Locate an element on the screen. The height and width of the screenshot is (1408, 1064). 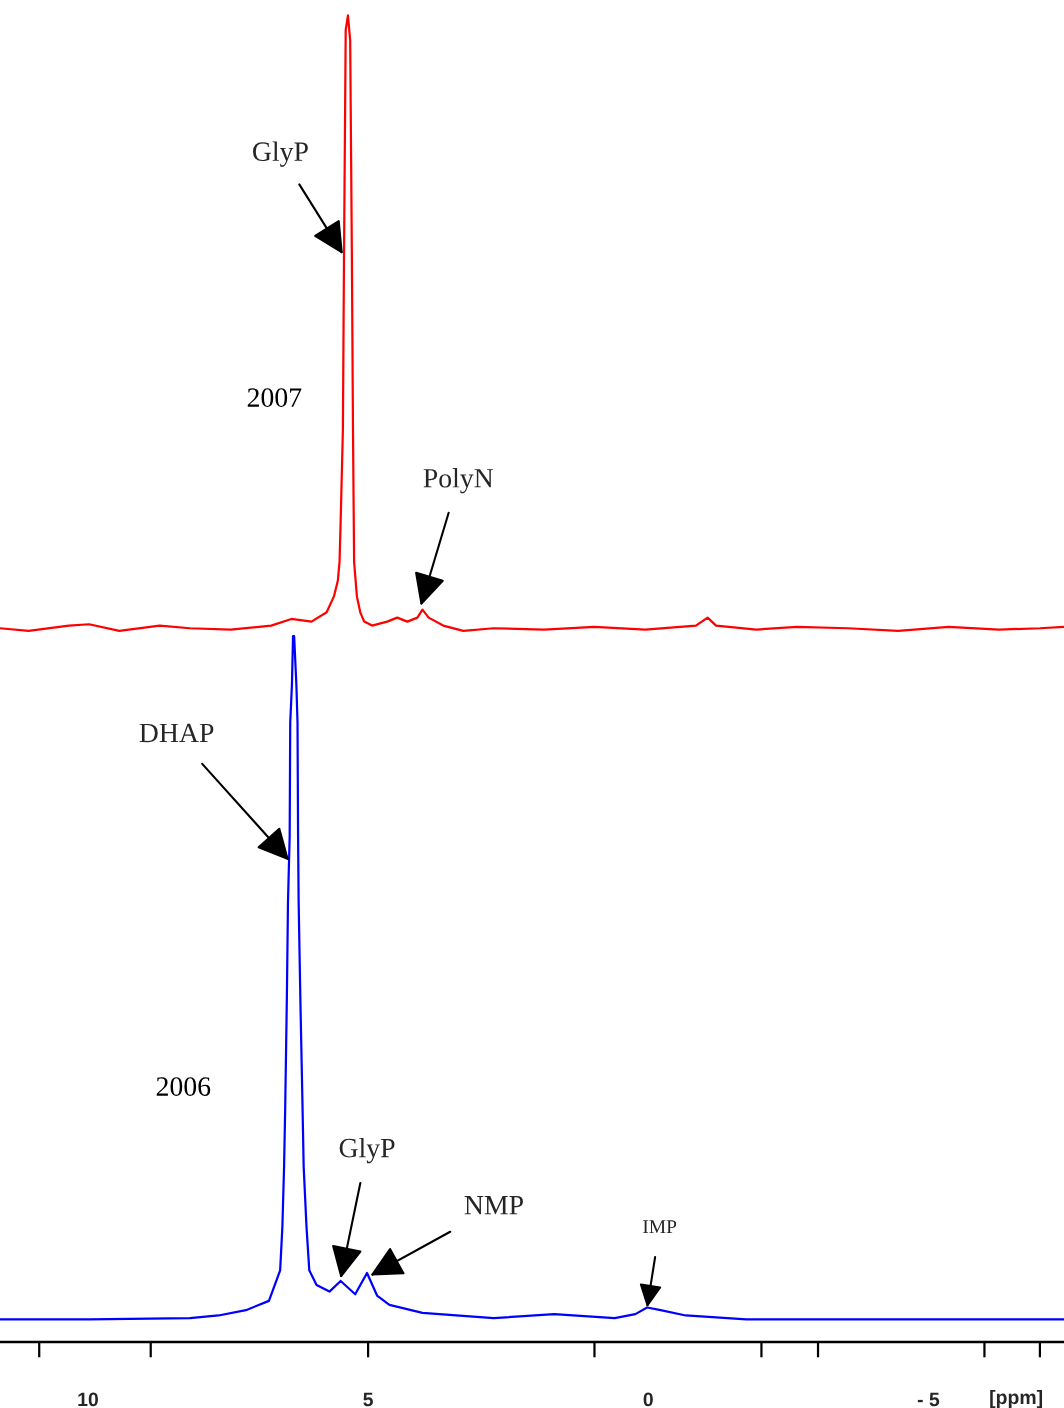
series-label: 2007 is located at coordinates (274, 397).